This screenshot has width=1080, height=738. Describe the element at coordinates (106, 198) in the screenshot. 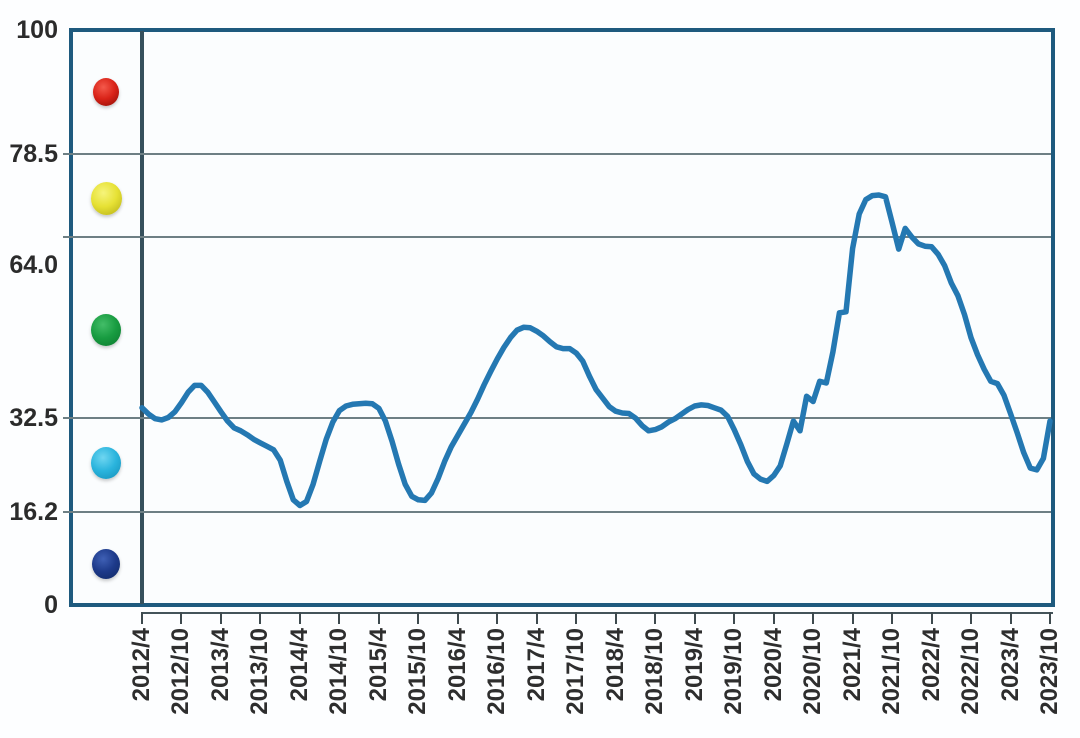

I see `yellow-ball-icon` at that location.